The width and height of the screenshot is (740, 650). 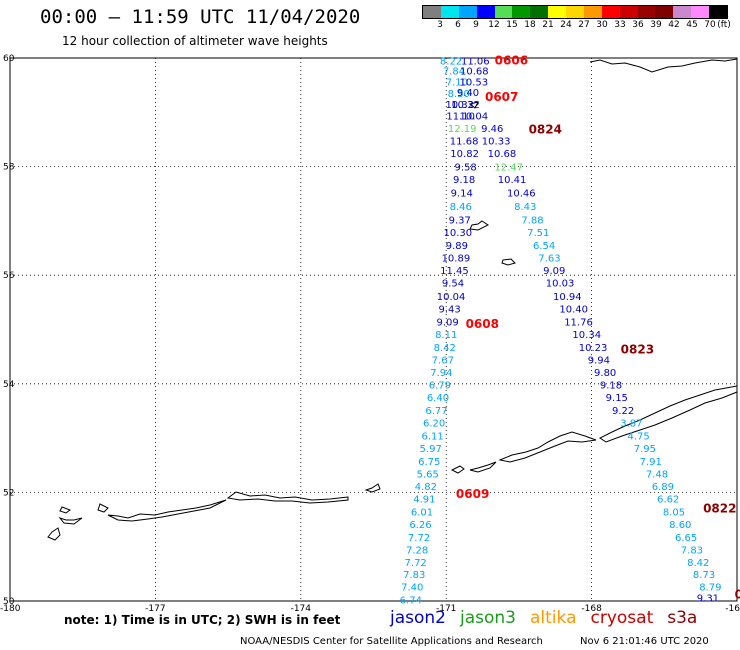 I want to click on swh-measurement: 7.91, so click(x=651, y=462).